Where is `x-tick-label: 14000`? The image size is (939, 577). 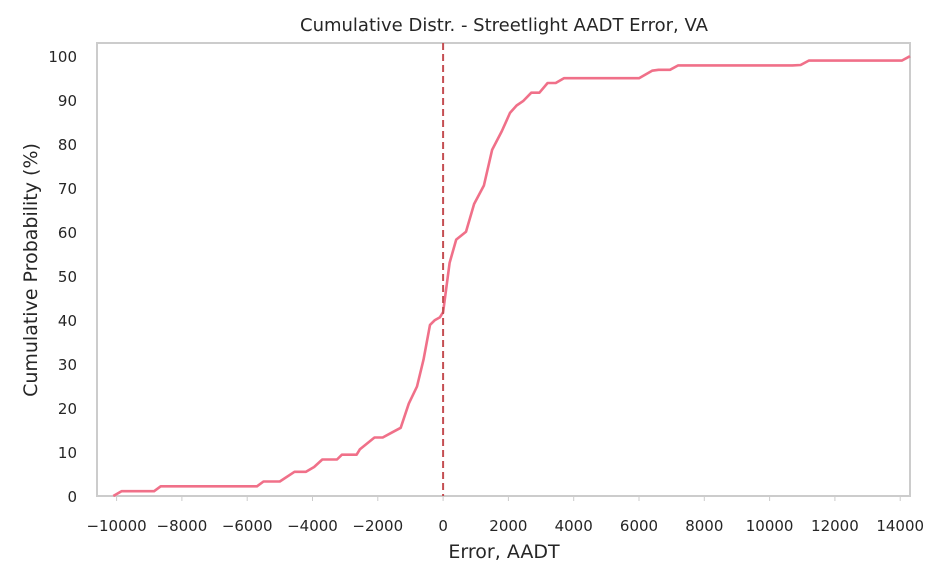
x-tick-label: 14000 is located at coordinates (900, 526).